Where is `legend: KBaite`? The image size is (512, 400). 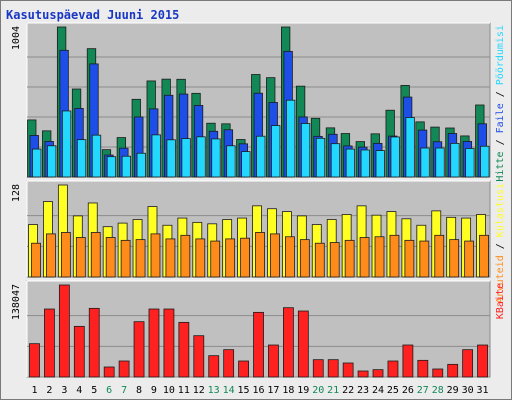 legend: KBaite is located at coordinates (500, 301).